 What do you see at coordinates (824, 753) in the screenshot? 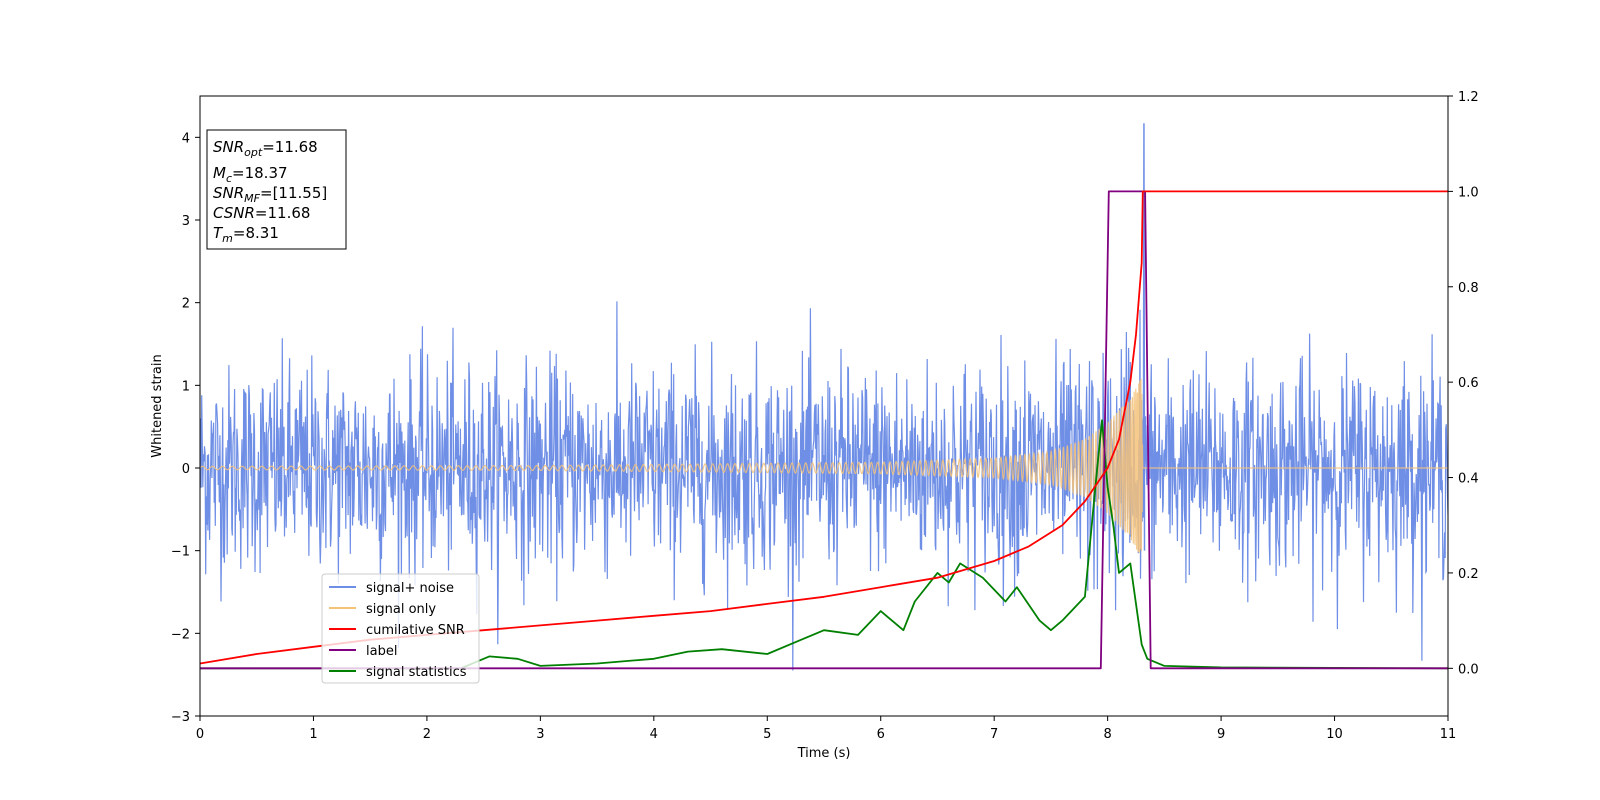
I see `x-axis-label: Time (s)` at bounding box center [824, 753].